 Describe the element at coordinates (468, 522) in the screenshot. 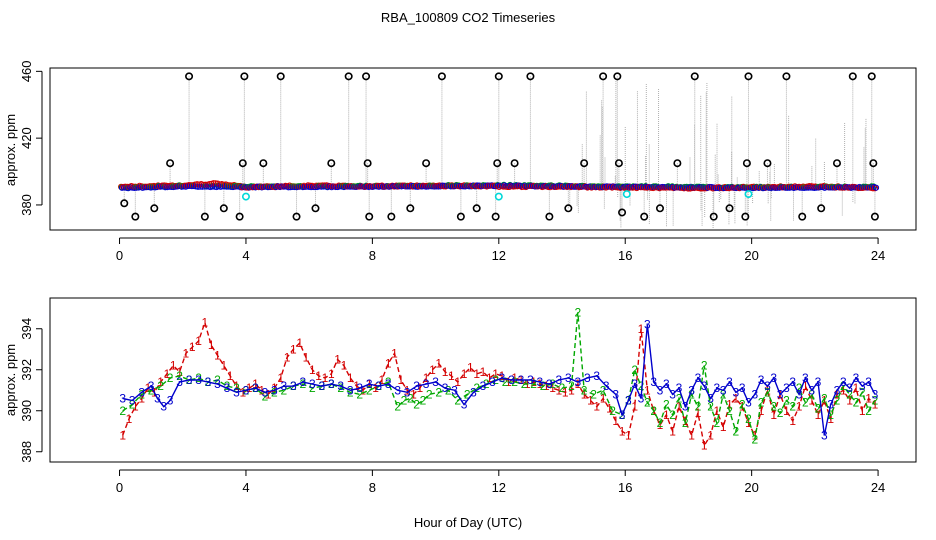

I see `x-axis-label: Hour of Day (UTC)` at that location.